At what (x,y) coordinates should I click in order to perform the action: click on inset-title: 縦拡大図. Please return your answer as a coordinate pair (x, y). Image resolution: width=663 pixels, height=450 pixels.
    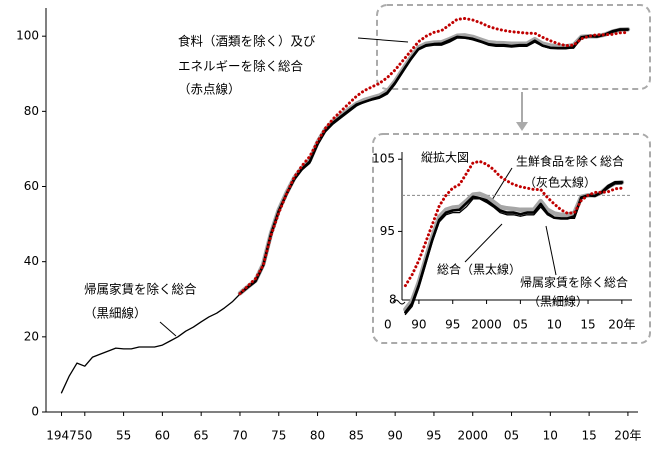
    Looking at the image, I should click on (445, 158).